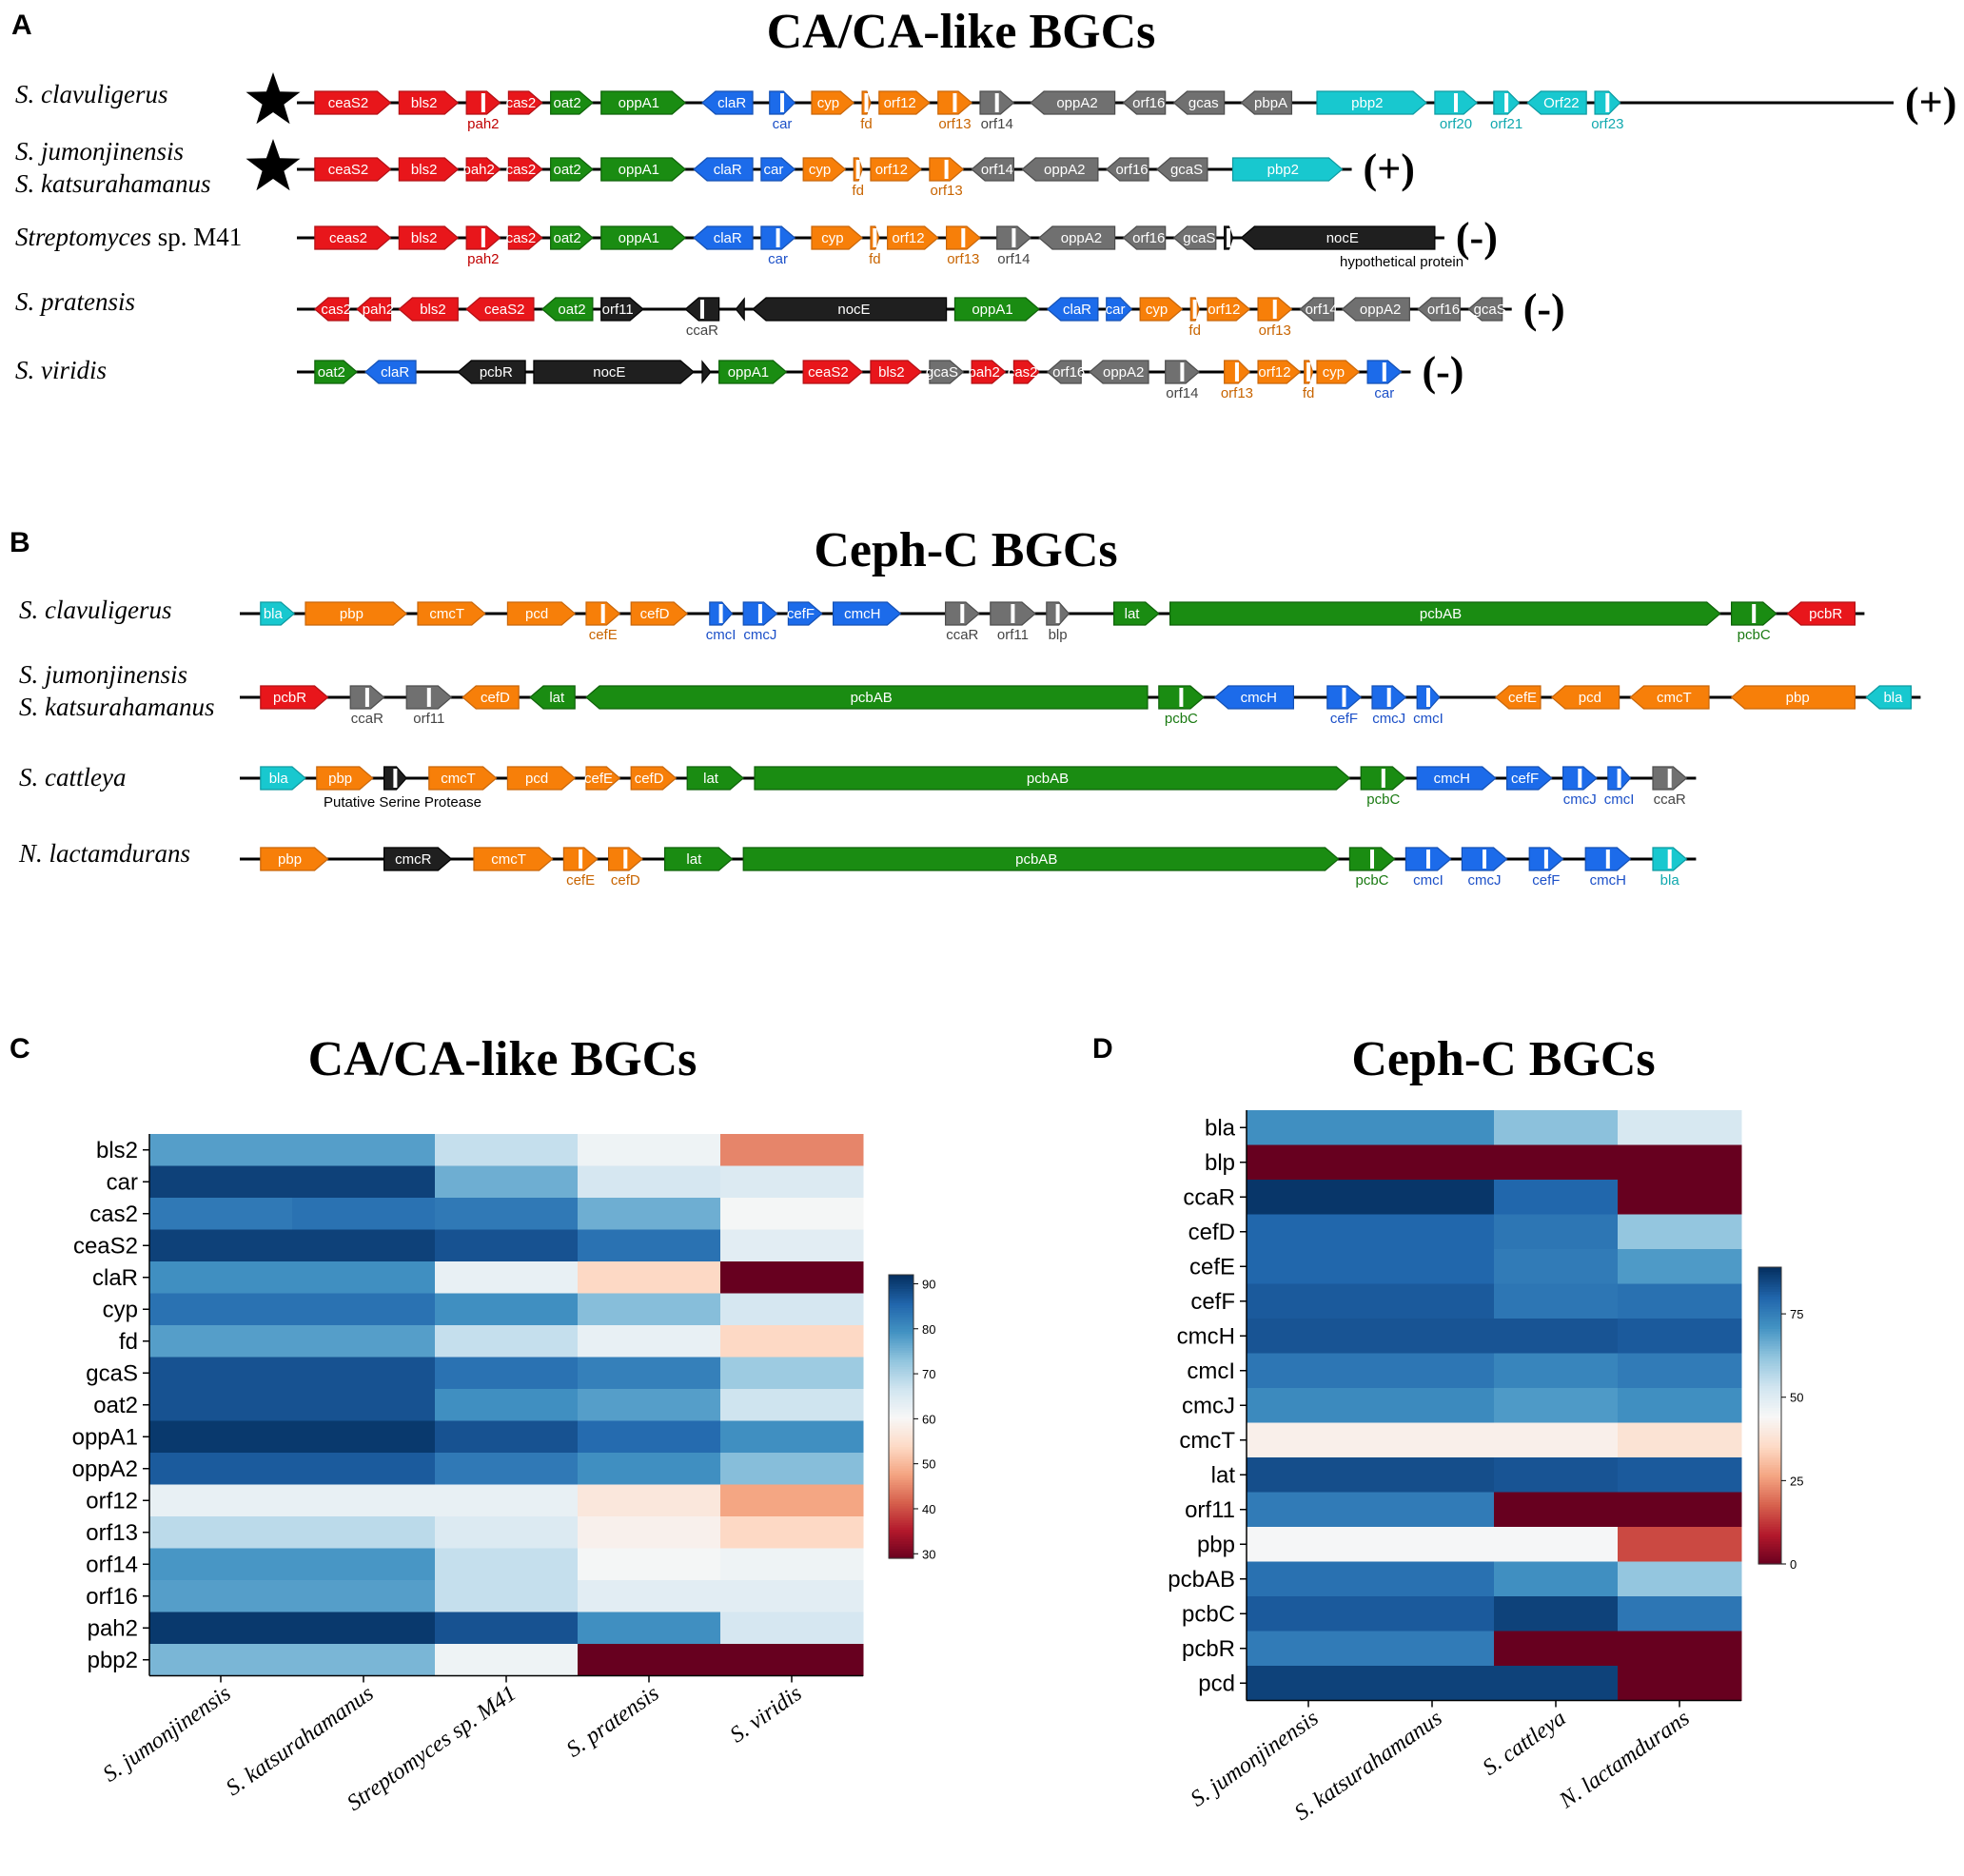 The height and width of the screenshot is (1876, 1964). Describe the element at coordinates (1432, 1127) in the screenshot. I see `heatmap-cell-bla-s-katsurahamanus` at that location.